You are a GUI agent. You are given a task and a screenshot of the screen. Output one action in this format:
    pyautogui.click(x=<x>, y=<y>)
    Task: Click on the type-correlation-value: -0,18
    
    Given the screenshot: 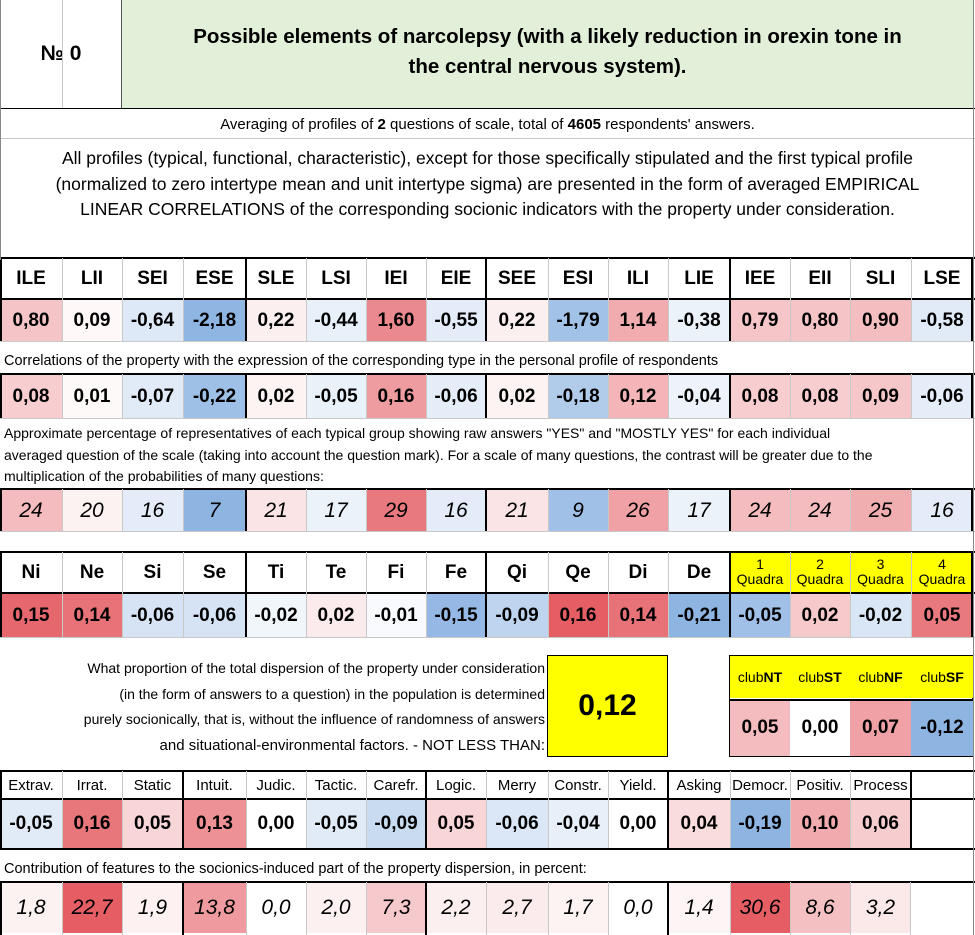 What is the action you would take?
    pyautogui.click(x=578, y=396)
    